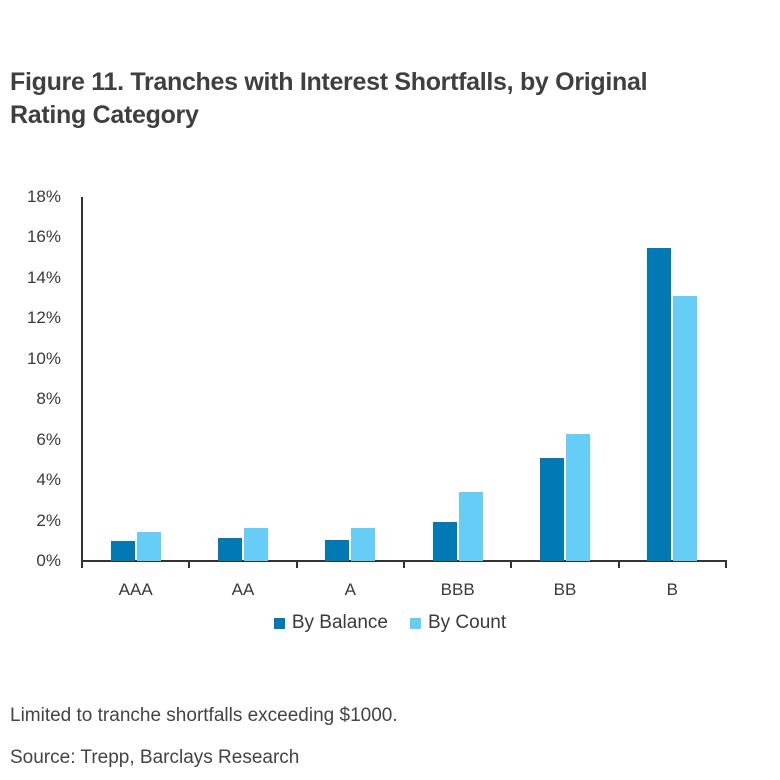  What do you see at coordinates (457, 589) in the screenshot?
I see `x-category-label: BBB` at bounding box center [457, 589].